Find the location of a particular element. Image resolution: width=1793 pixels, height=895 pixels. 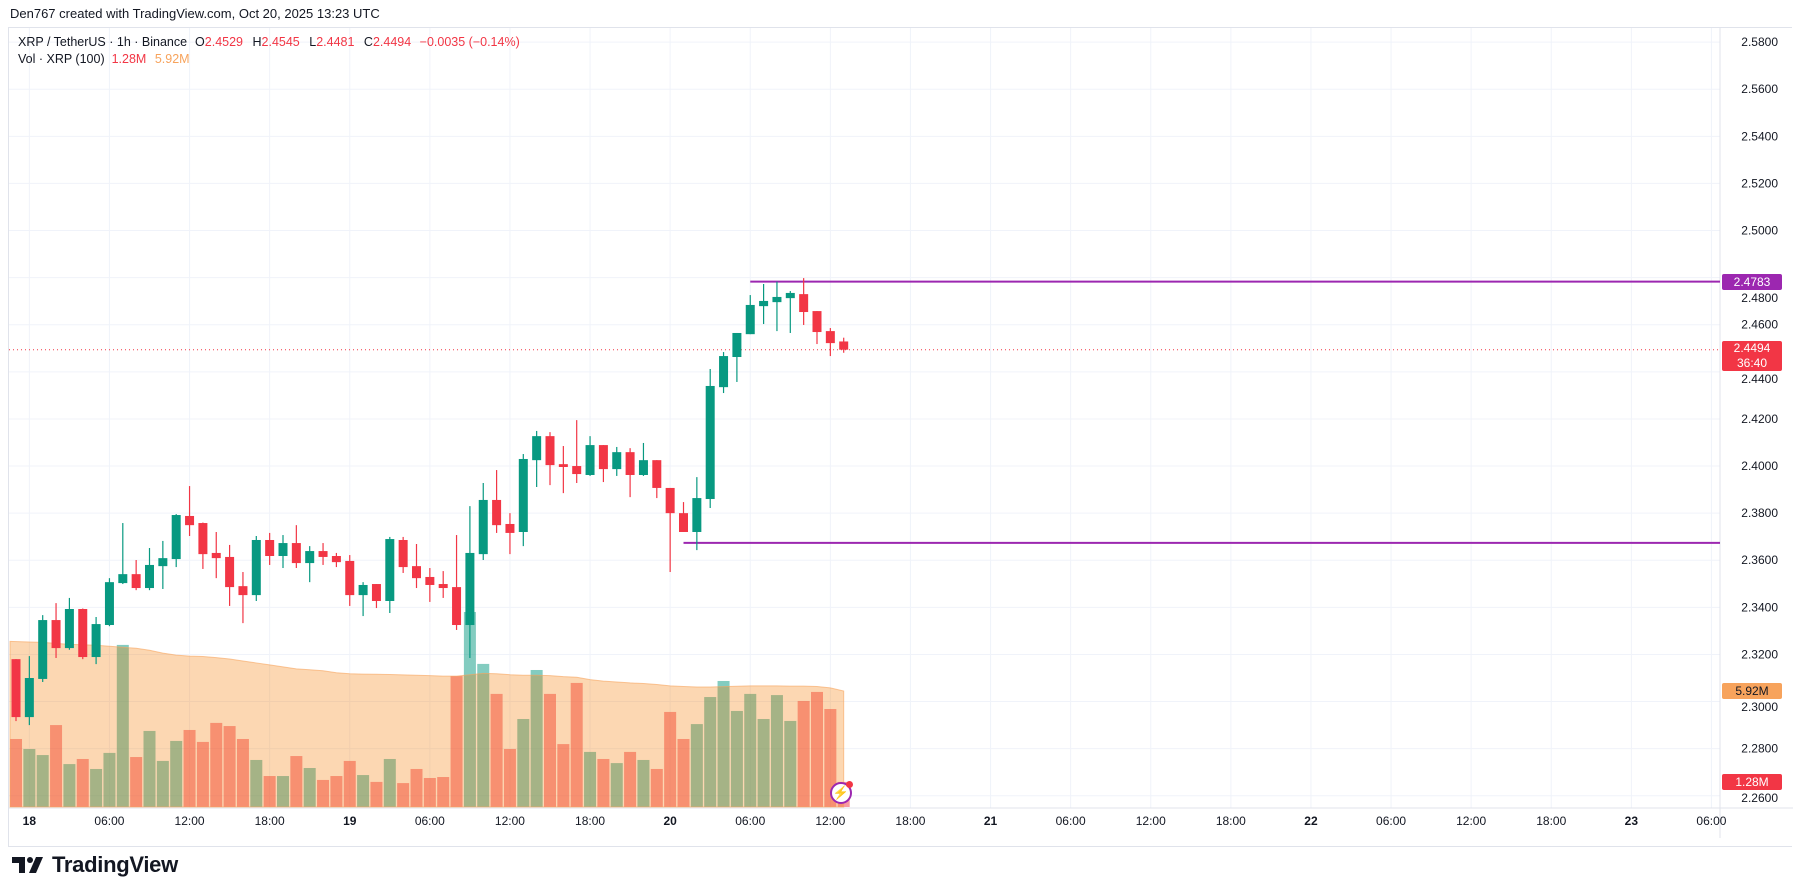

lightning-icon: ⚡ is located at coordinates (841, 792).